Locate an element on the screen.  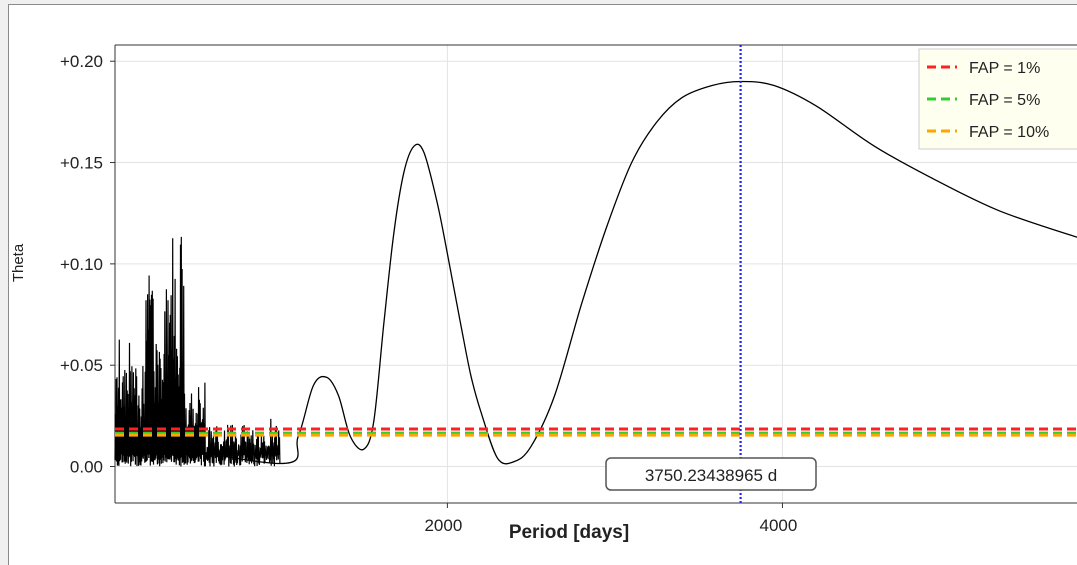
legend-label: FAP = 5% is located at coordinates (1004, 100).